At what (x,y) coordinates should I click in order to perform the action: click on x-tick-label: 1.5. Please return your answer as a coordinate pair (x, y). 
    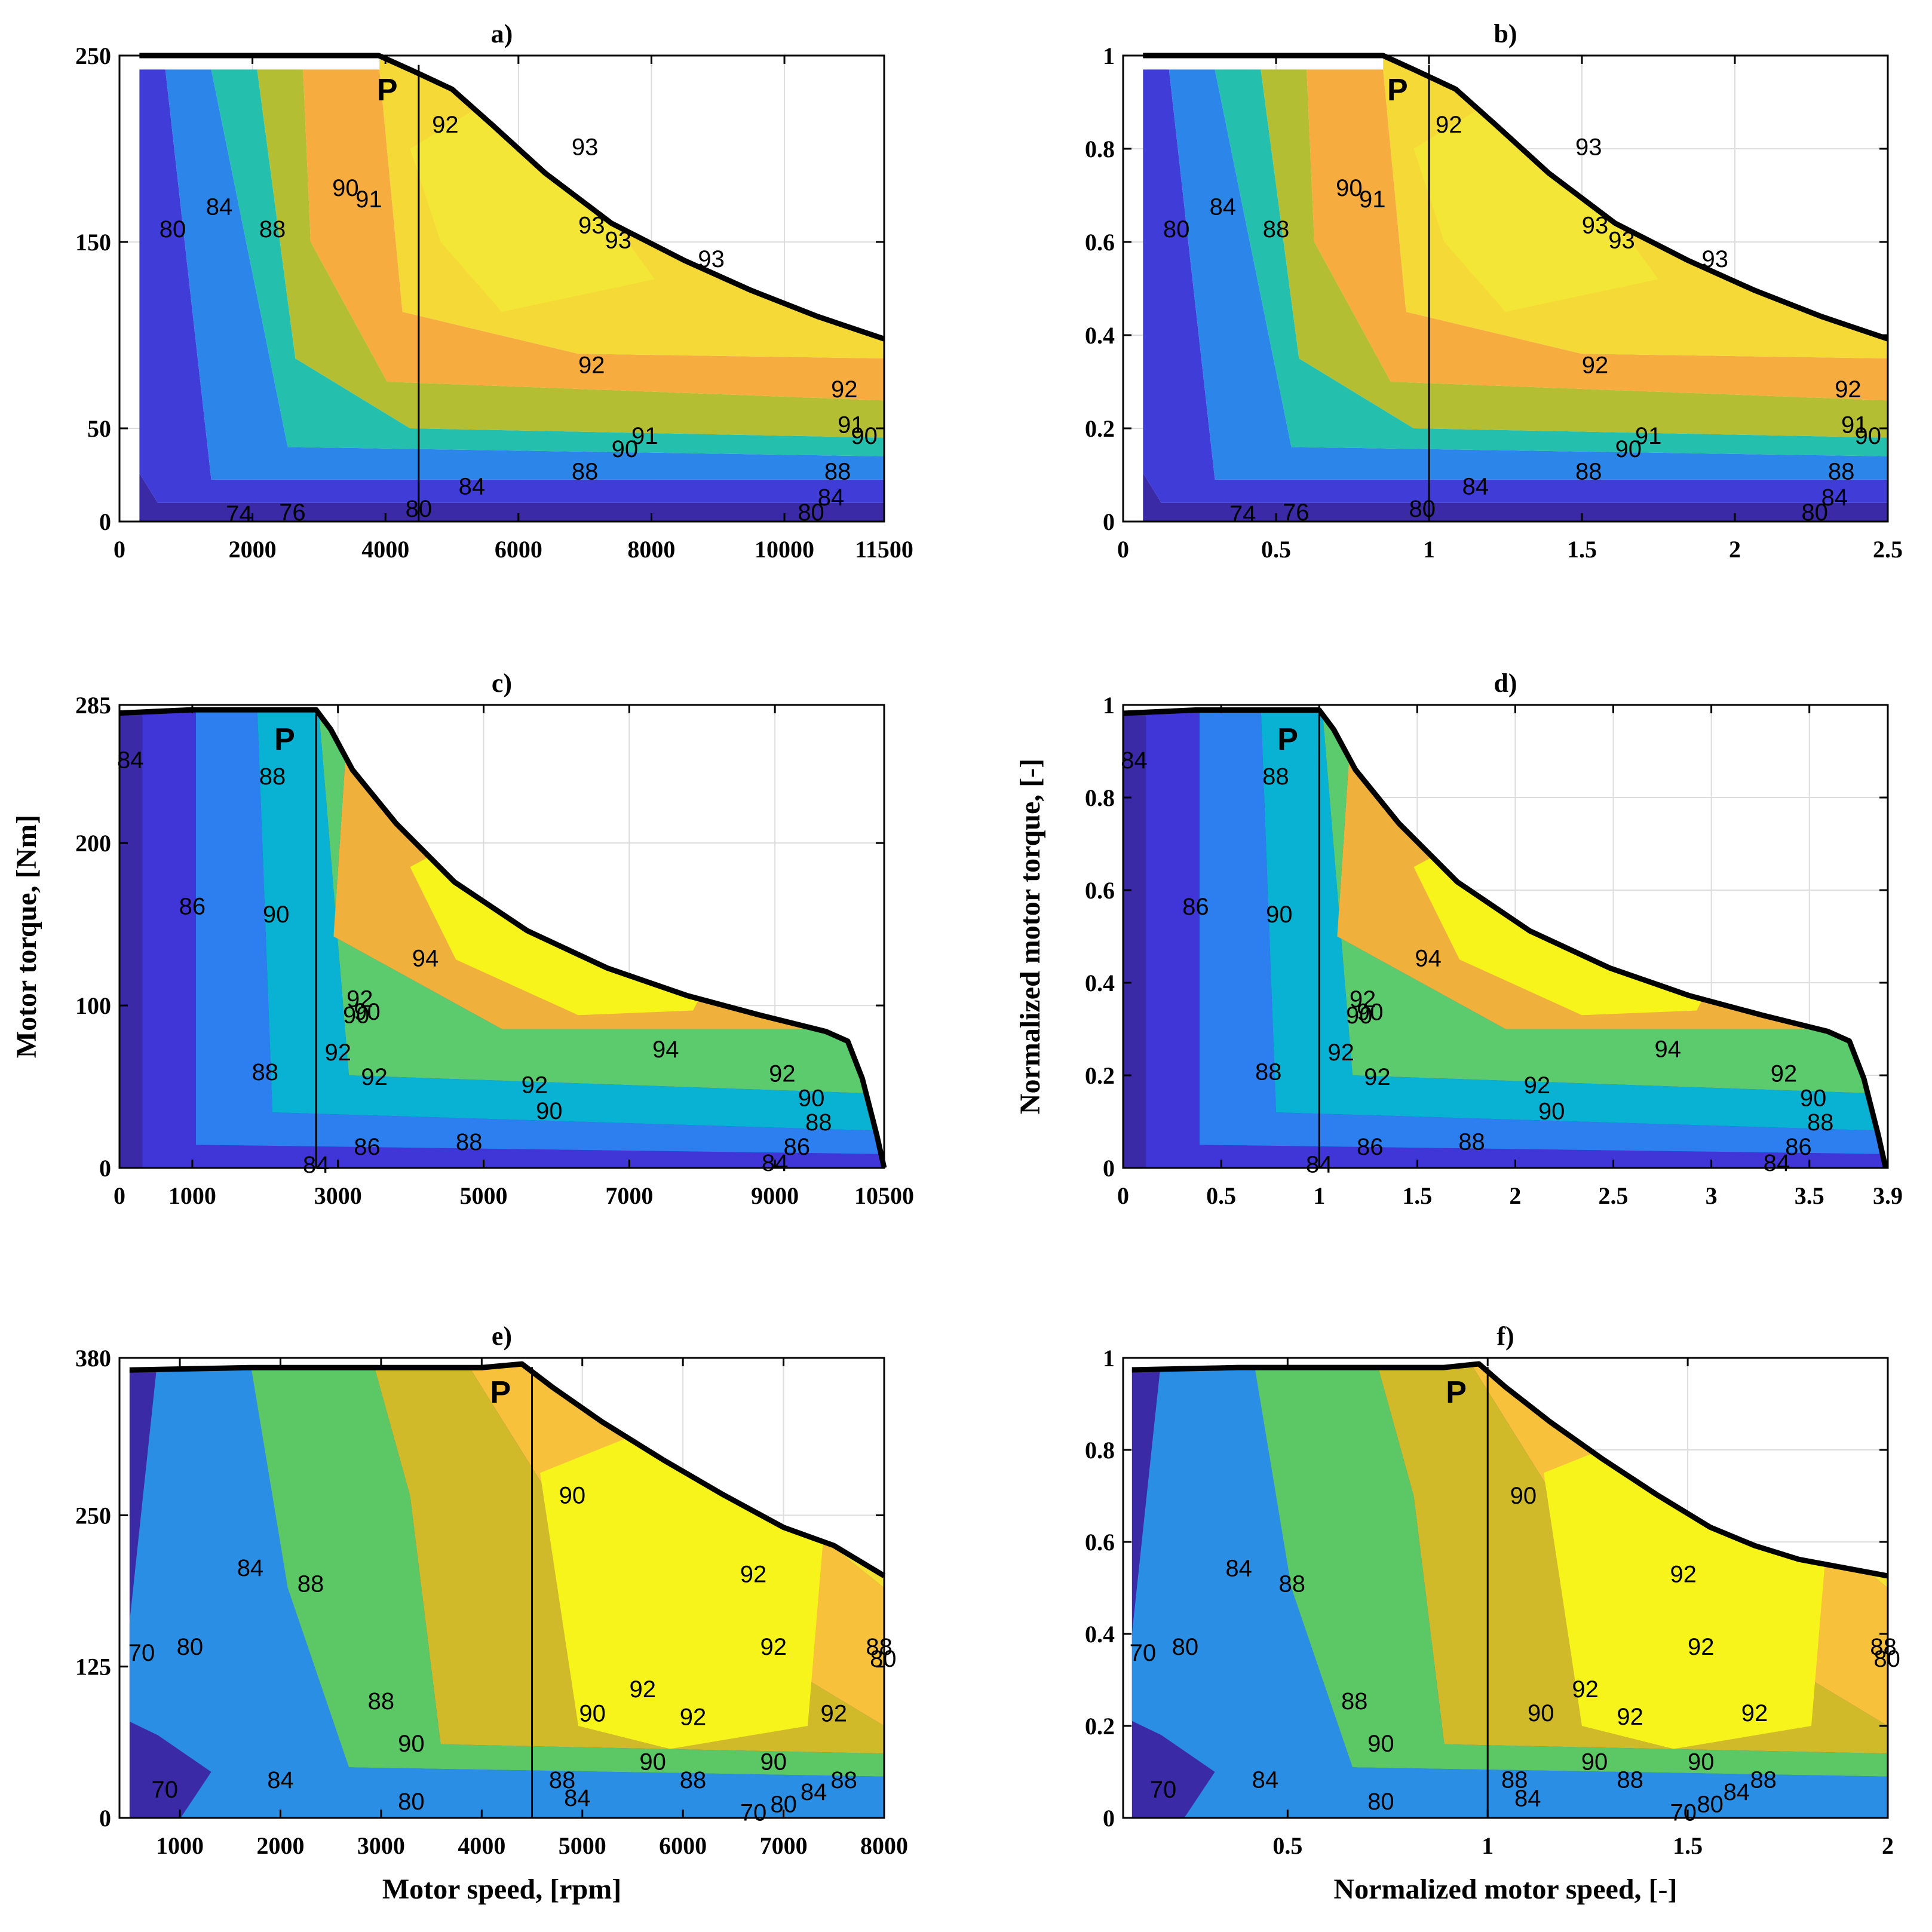
    Looking at the image, I should click on (1688, 1845).